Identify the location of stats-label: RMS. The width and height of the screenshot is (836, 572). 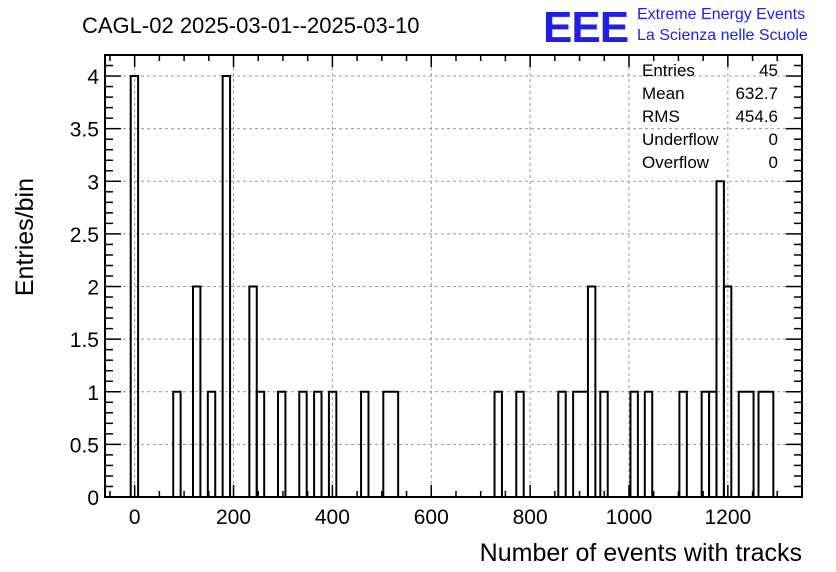
(661, 116).